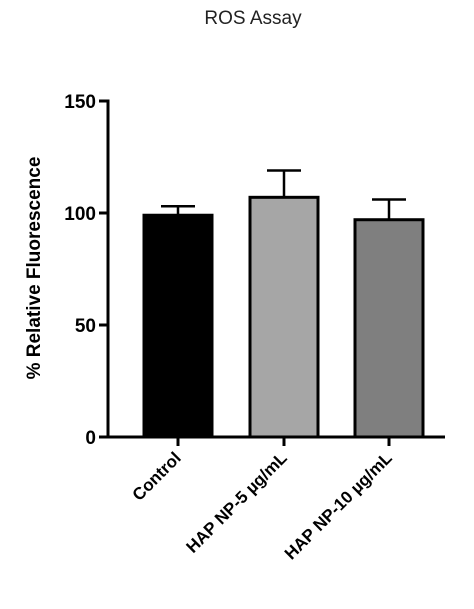  I want to click on y-axis-label: % Relative Fluorescence, so click(34, 268).